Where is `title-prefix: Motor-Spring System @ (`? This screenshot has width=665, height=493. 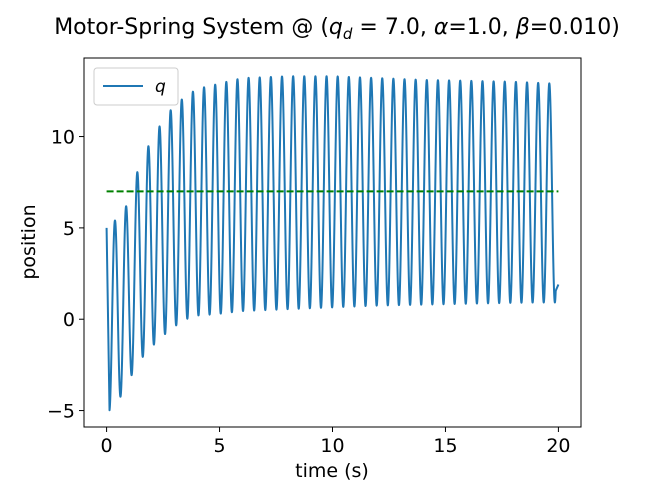 title-prefix: Motor-Spring System @ ( is located at coordinates (191, 27).